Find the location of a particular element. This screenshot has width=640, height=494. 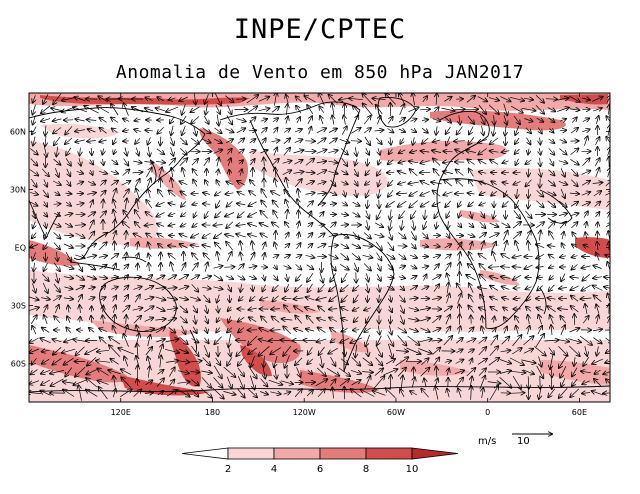

colorbar-tick-label: 6 is located at coordinates (320, 469).